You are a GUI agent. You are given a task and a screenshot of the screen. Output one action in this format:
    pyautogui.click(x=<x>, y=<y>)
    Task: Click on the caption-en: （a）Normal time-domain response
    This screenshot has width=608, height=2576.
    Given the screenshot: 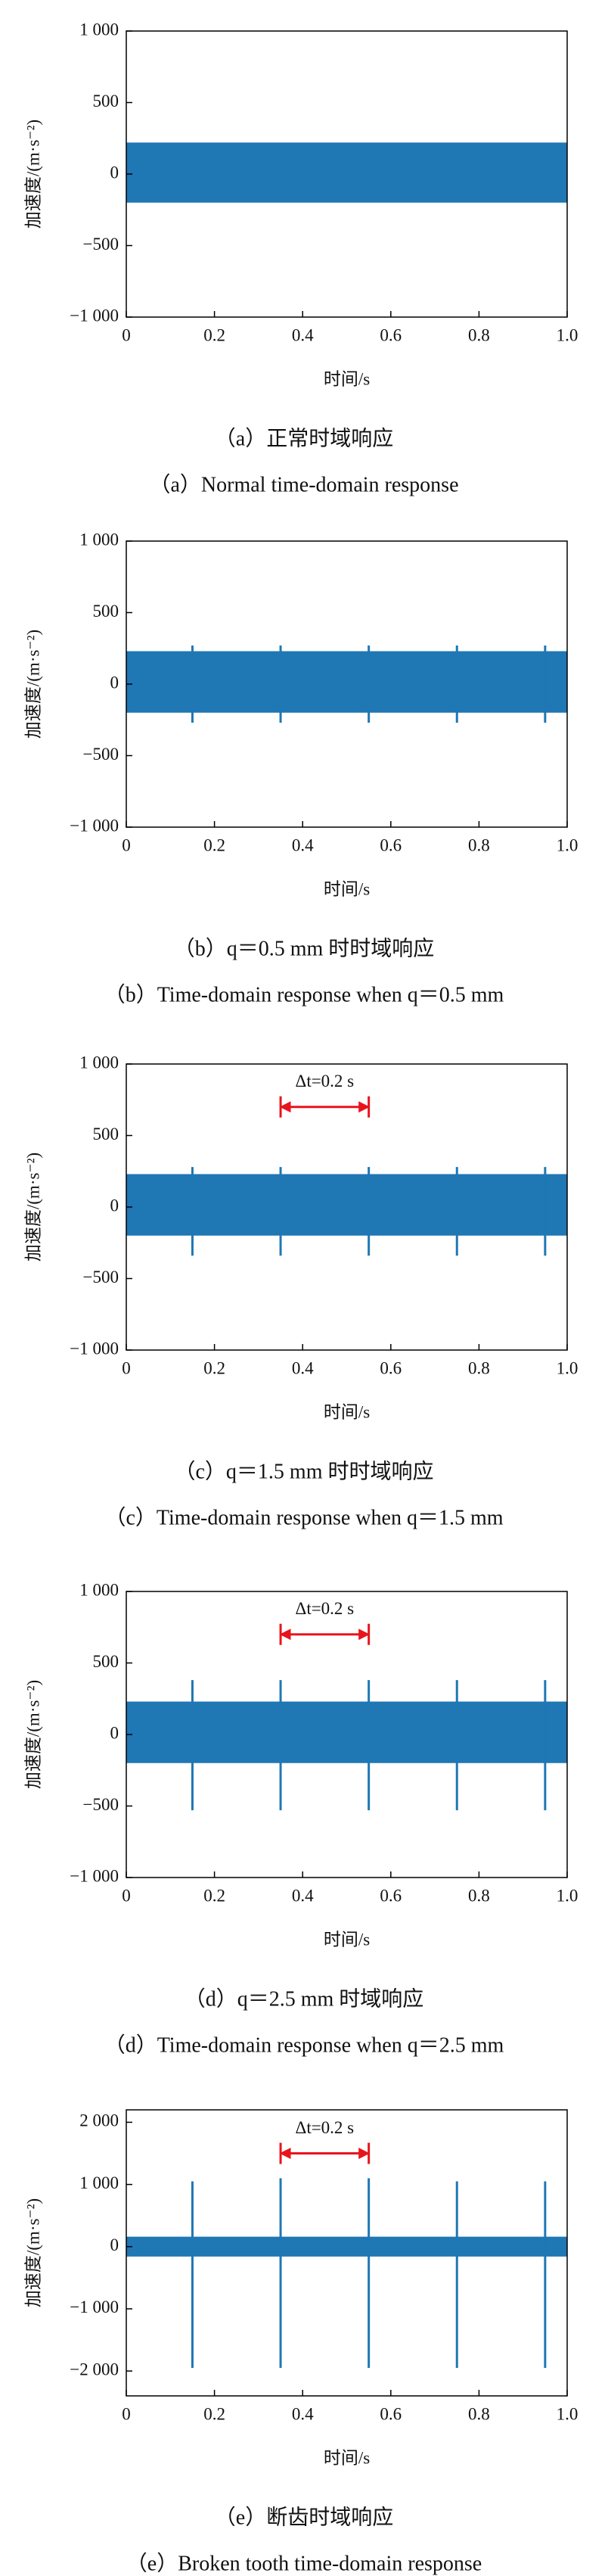 What is the action you would take?
    pyautogui.click(x=303, y=484)
    